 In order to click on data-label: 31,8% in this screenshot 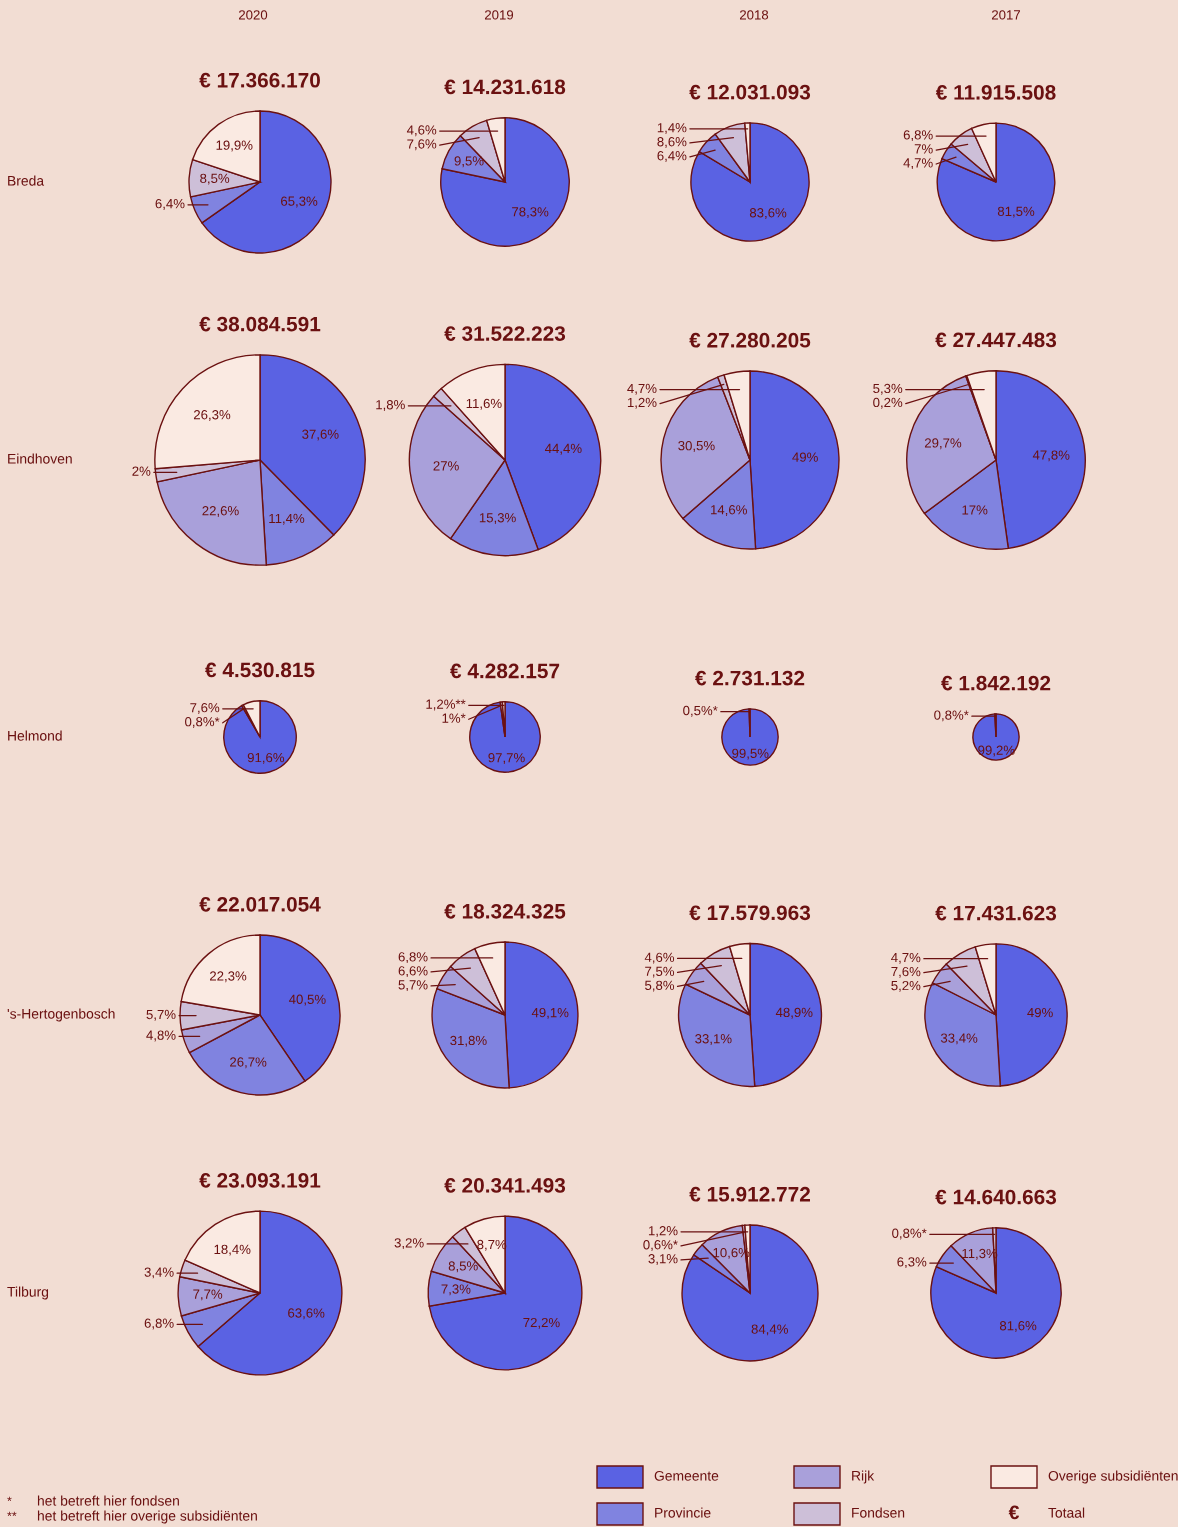, I will do `click(468, 1041)`.